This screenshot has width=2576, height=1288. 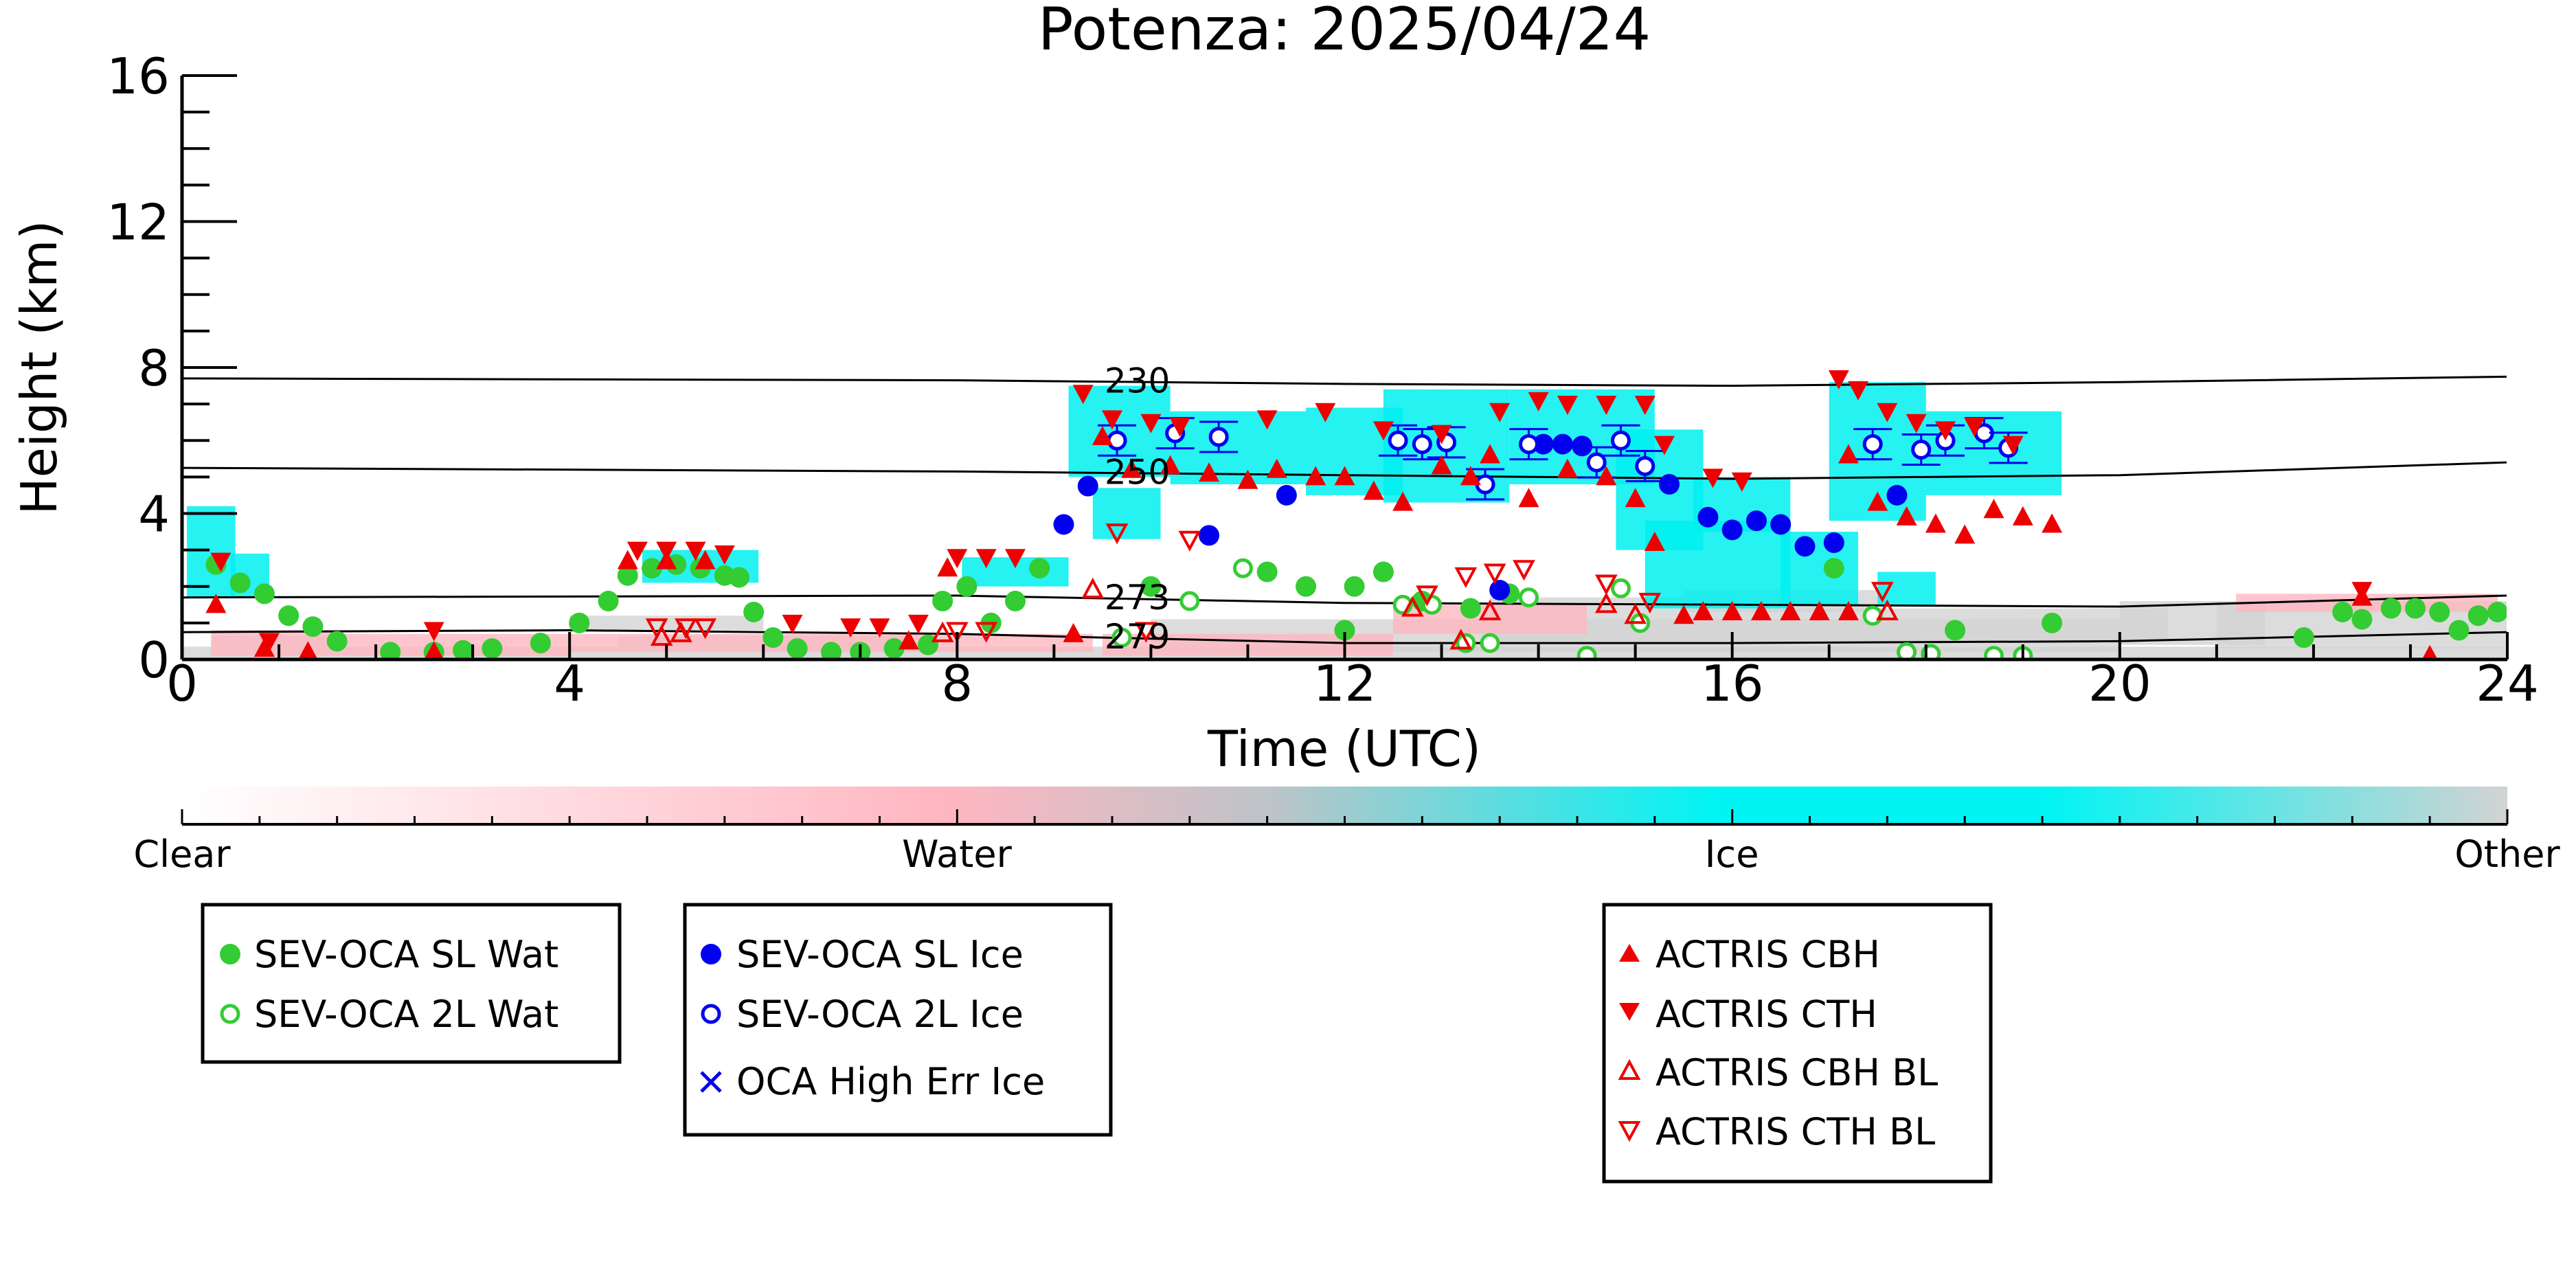 I want to click on x-tick-label: 0, so click(x=182, y=683).